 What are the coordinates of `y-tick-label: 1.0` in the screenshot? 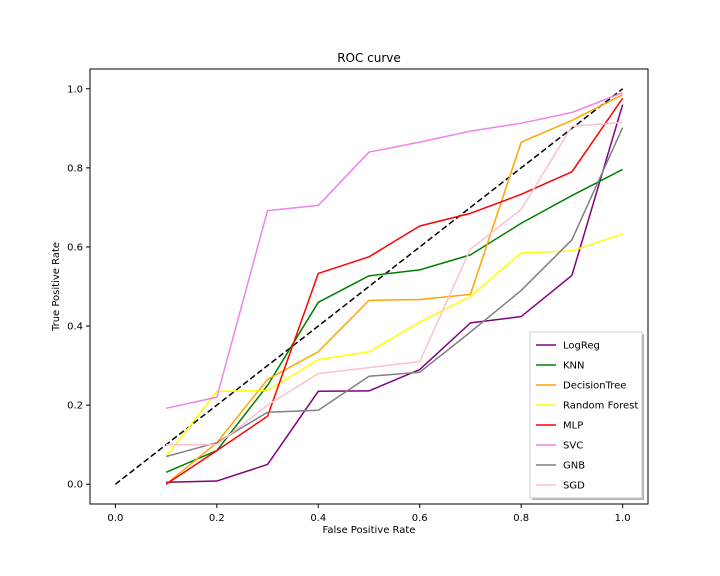 It's located at (75, 89).